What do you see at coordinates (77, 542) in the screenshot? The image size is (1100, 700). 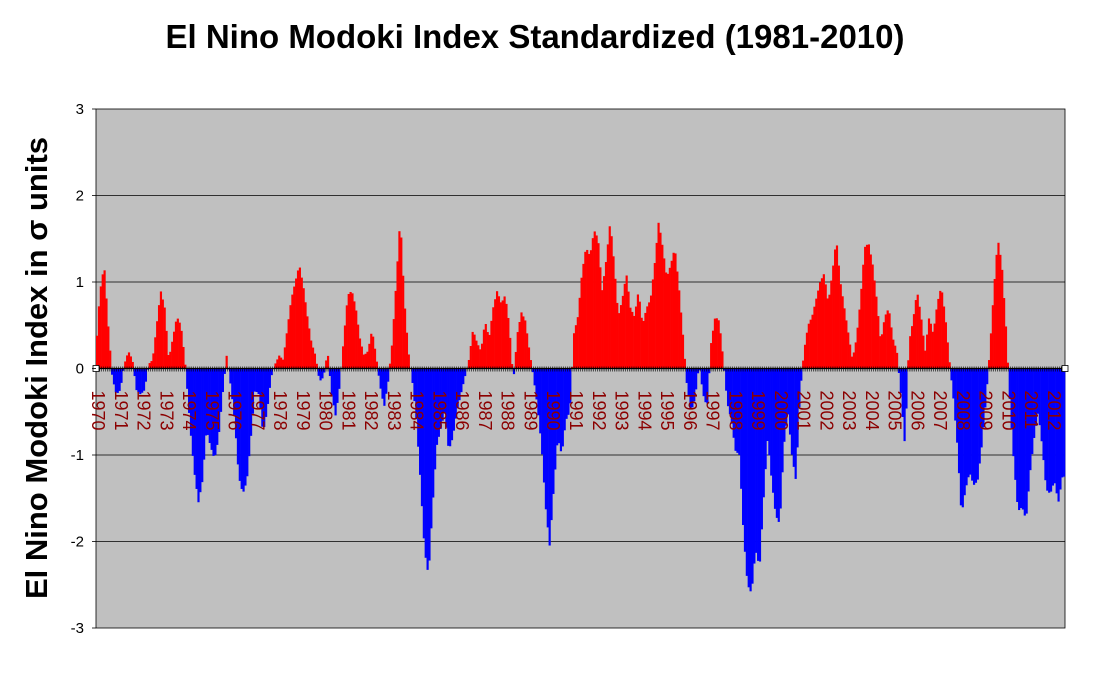 I see `y-tick-label: -2` at bounding box center [77, 542].